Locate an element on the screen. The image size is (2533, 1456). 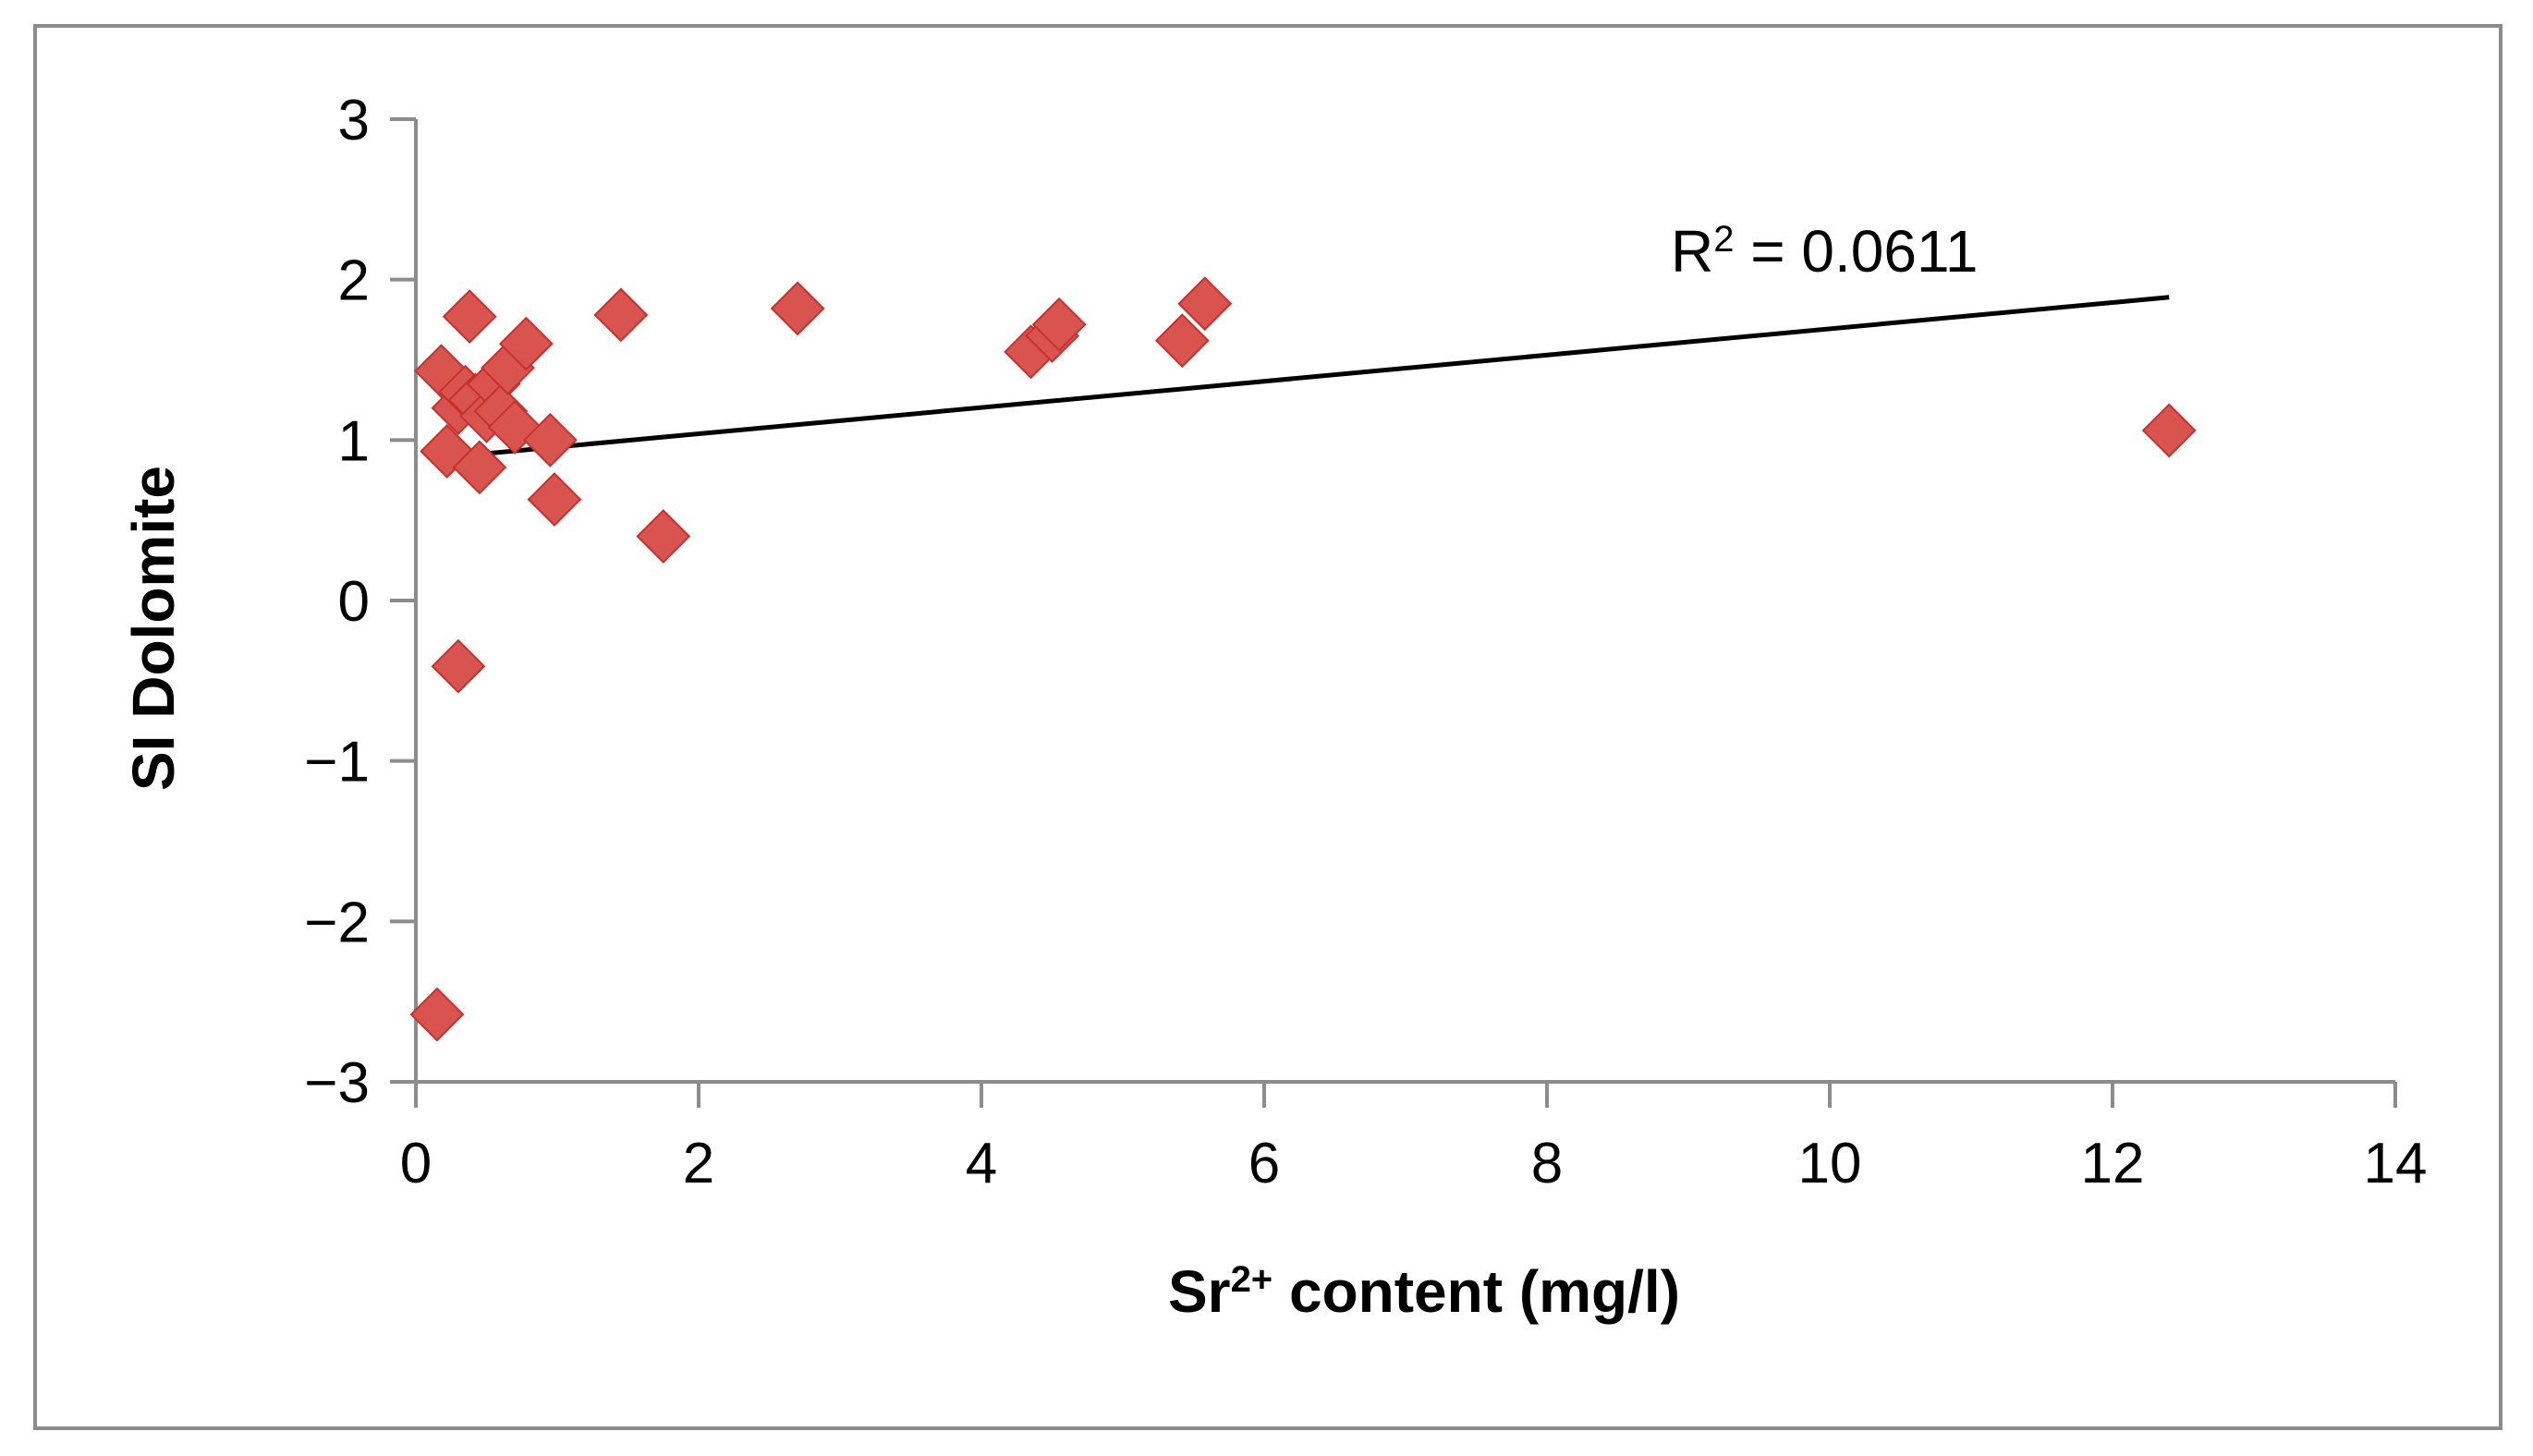
x-axis-title-sup: 2+ is located at coordinates (1252, 1279).